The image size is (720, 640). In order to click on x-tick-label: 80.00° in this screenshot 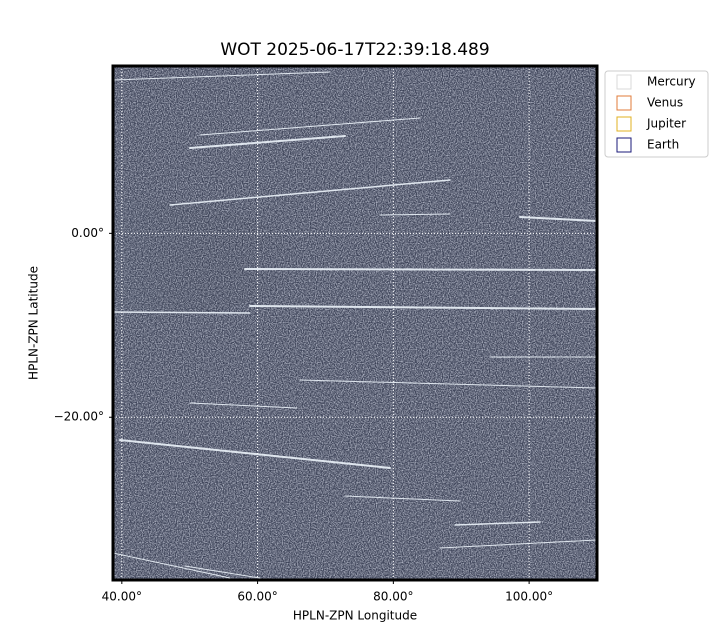, I will do `click(393, 597)`.